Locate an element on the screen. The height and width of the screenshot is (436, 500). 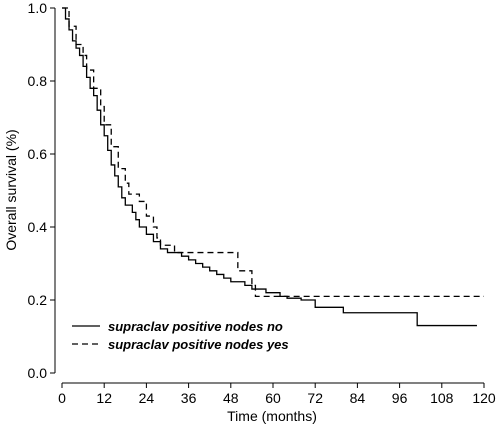
y-tick-label: 0.6 is located at coordinates (38, 154).